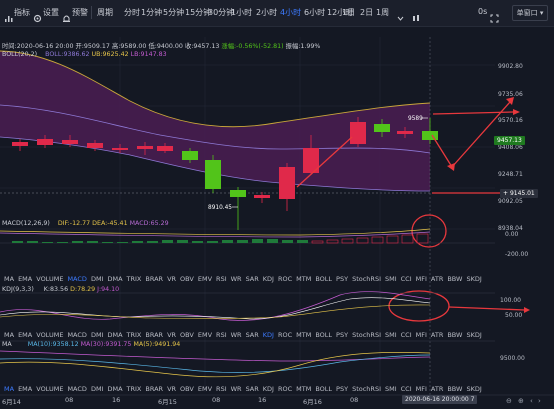 The height and width of the screenshot is (409, 554). What do you see at coordinates (267, 12) in the screenshot?
I see `period-7: 2小时` at bounding box center [267, 12].